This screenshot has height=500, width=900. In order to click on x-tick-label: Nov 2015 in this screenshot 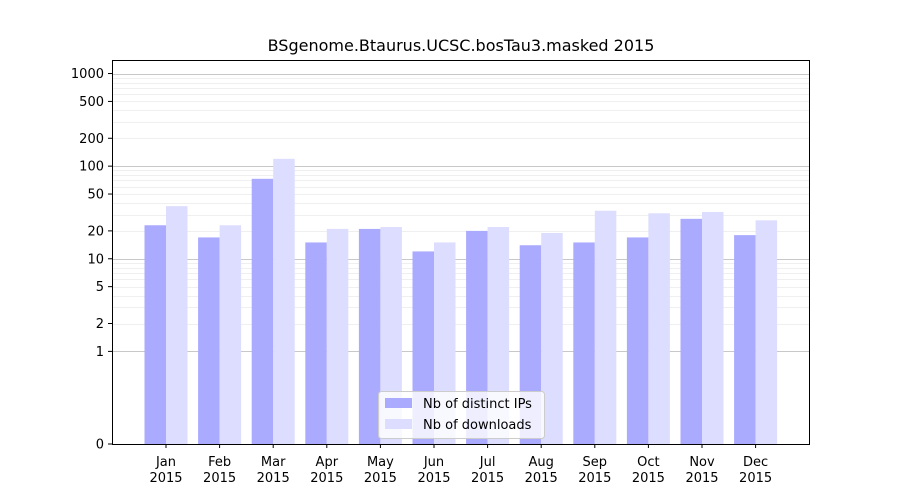, I will do `click(701, 470)`.